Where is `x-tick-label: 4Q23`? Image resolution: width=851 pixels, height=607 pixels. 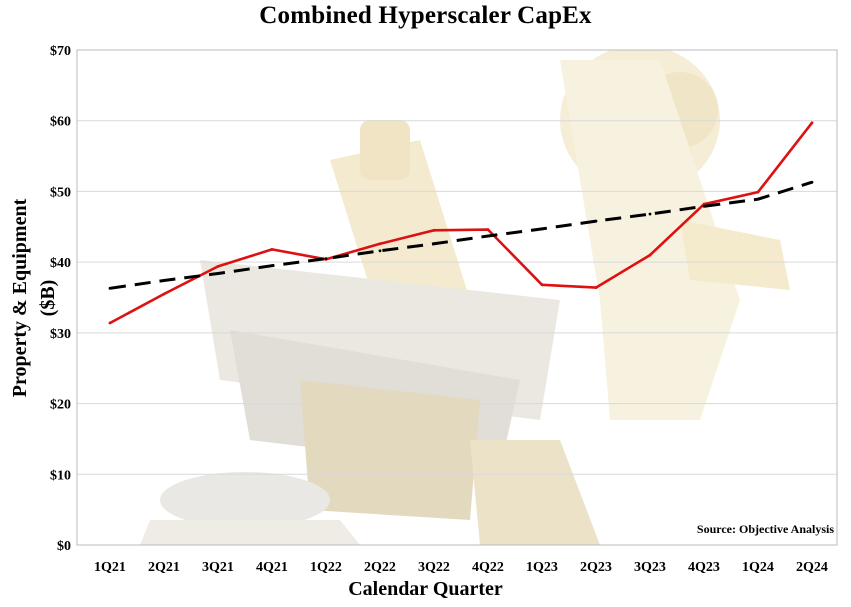
x-tick-label: 4Q23 is located at coordinates (704, 567).